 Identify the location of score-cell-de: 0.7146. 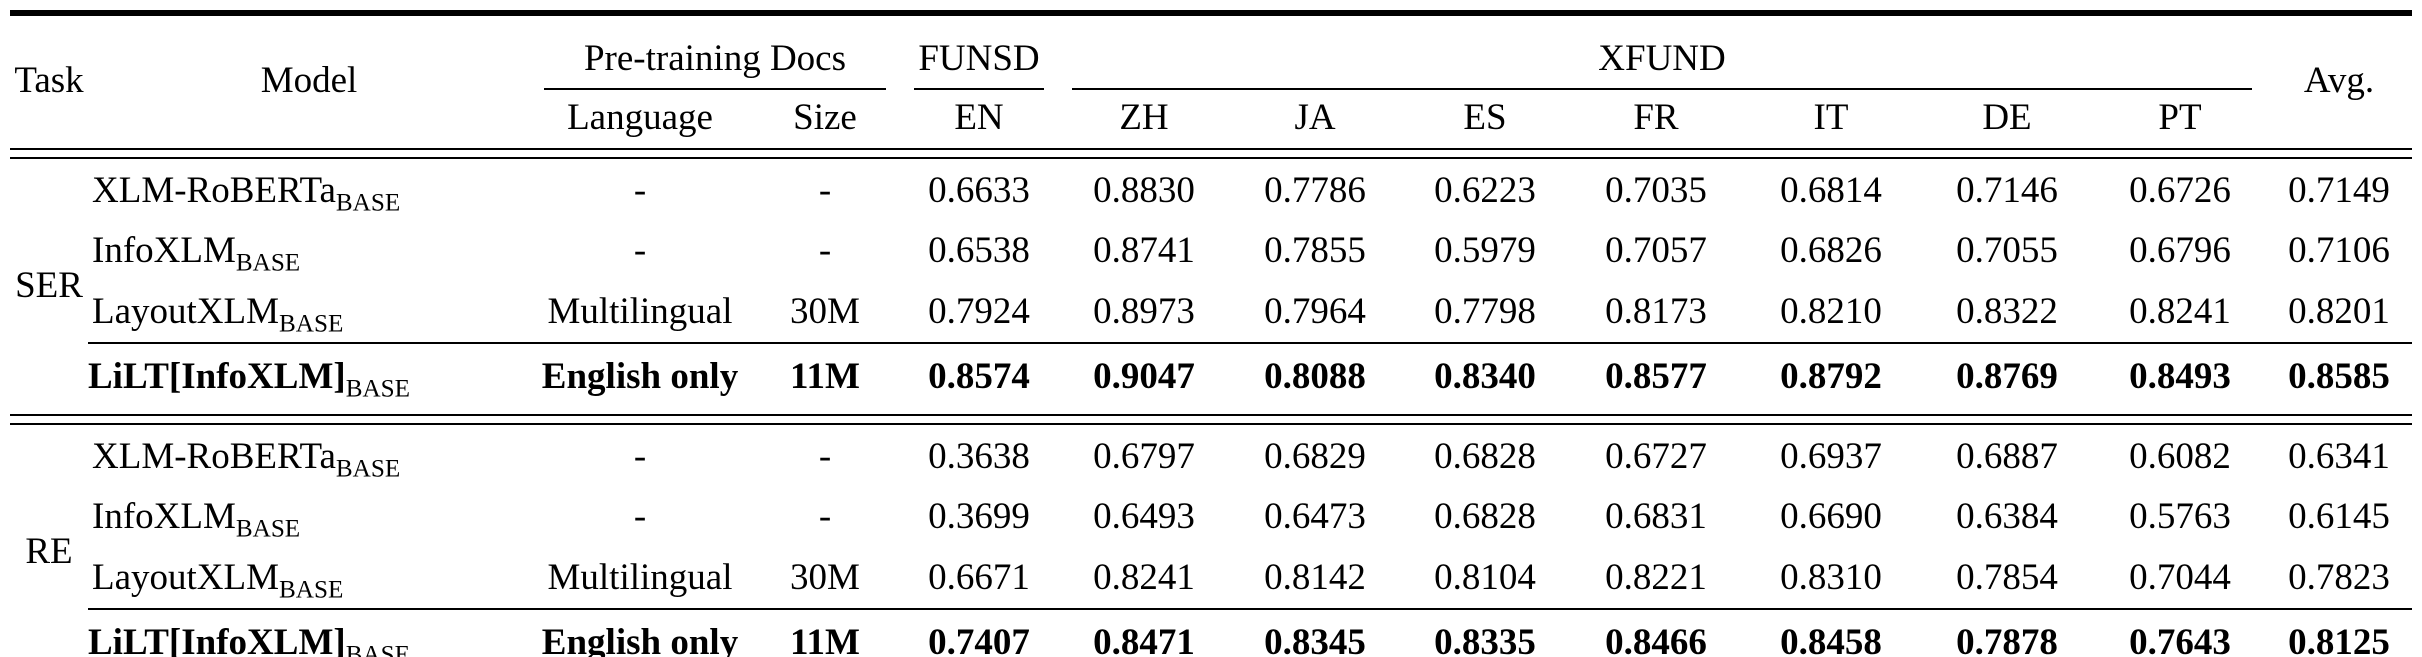
(2007, 190).